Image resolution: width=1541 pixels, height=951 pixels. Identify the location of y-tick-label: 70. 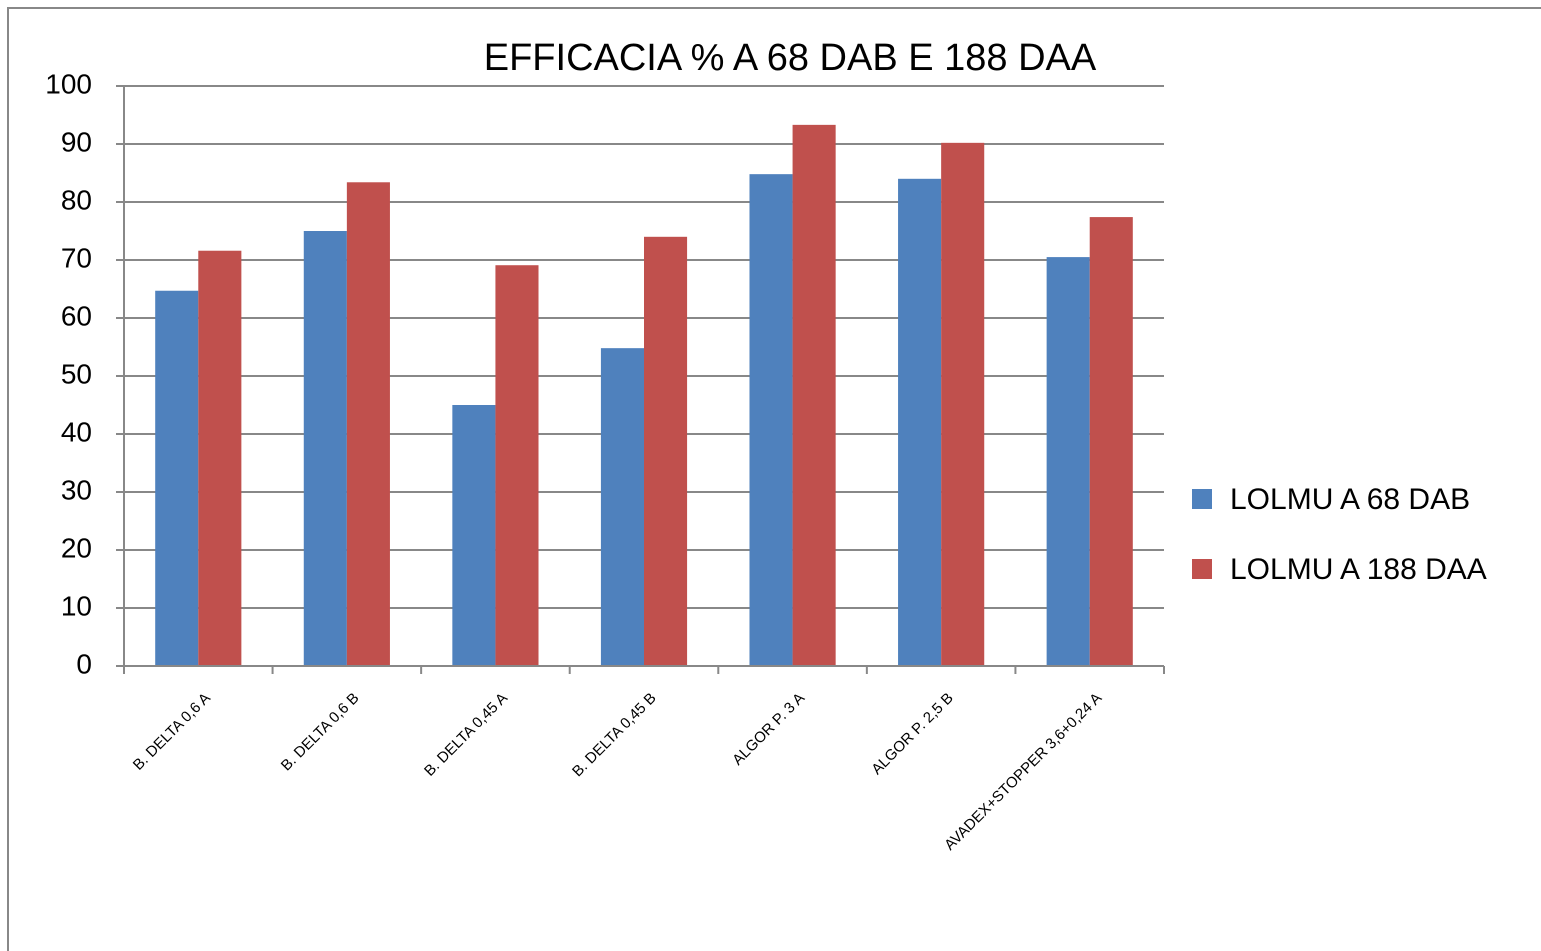
(76, 257).